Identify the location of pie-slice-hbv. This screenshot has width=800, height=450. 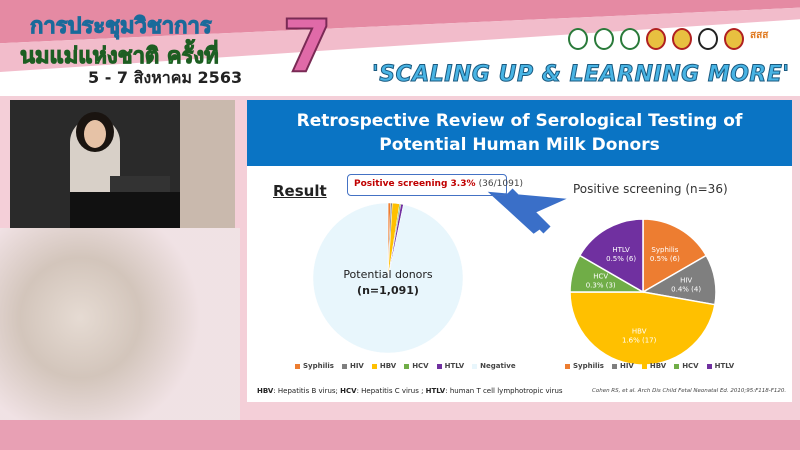
(642, 328).